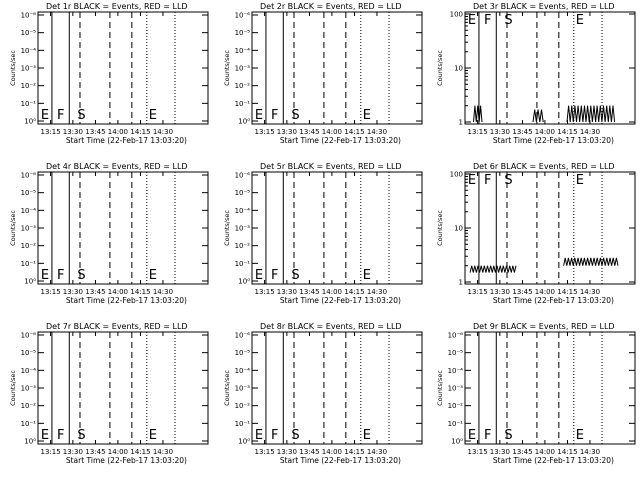 This screenshot has height=480, width=640. I want to click on panel-title: Det 7r BLACK = Events, RED = LLD, so click(117, 326).